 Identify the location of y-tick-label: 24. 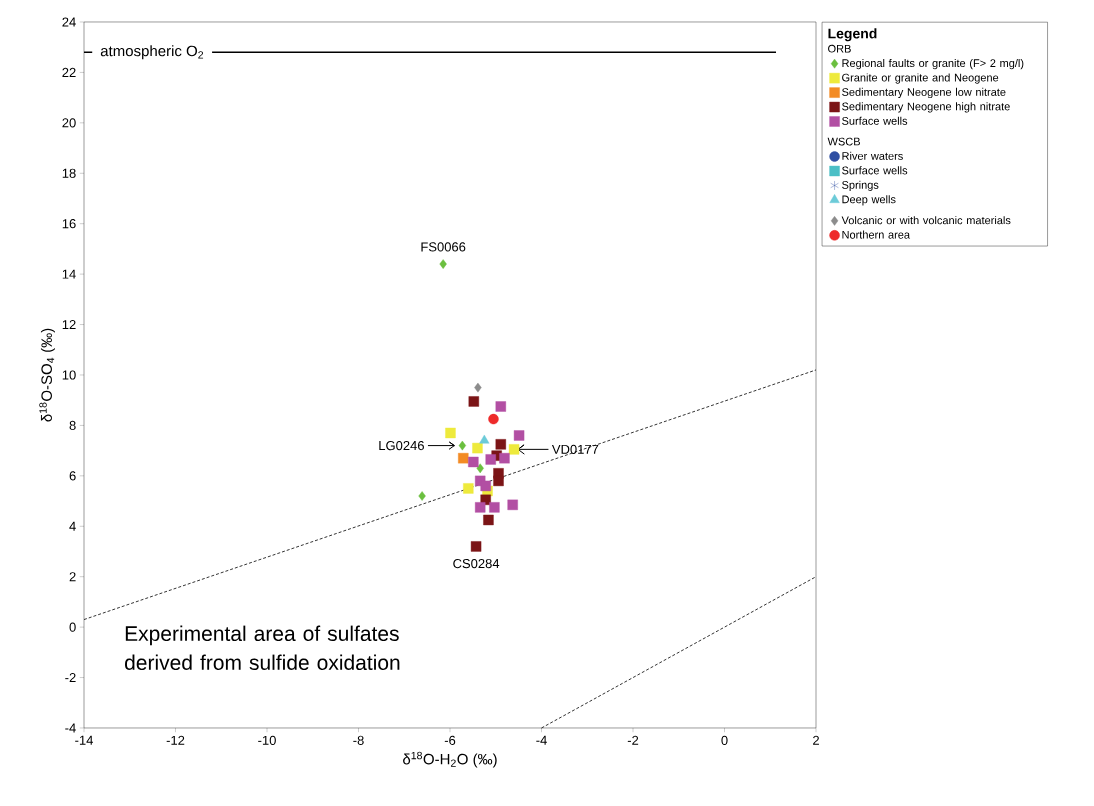
(69, 22).